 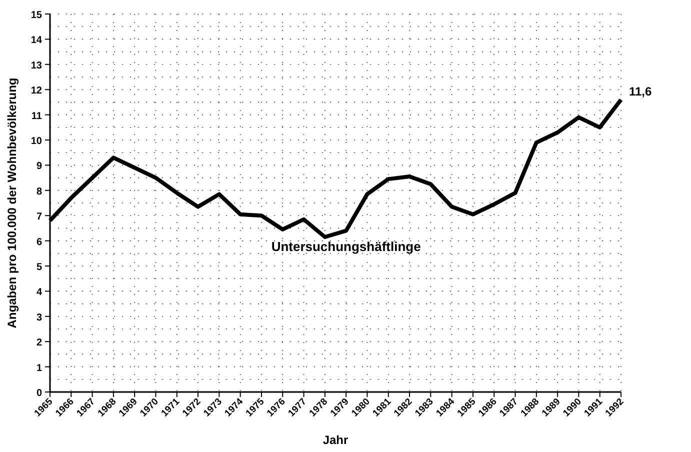 I want to click on y-tick-label: 6, so click(x=39, y=242).